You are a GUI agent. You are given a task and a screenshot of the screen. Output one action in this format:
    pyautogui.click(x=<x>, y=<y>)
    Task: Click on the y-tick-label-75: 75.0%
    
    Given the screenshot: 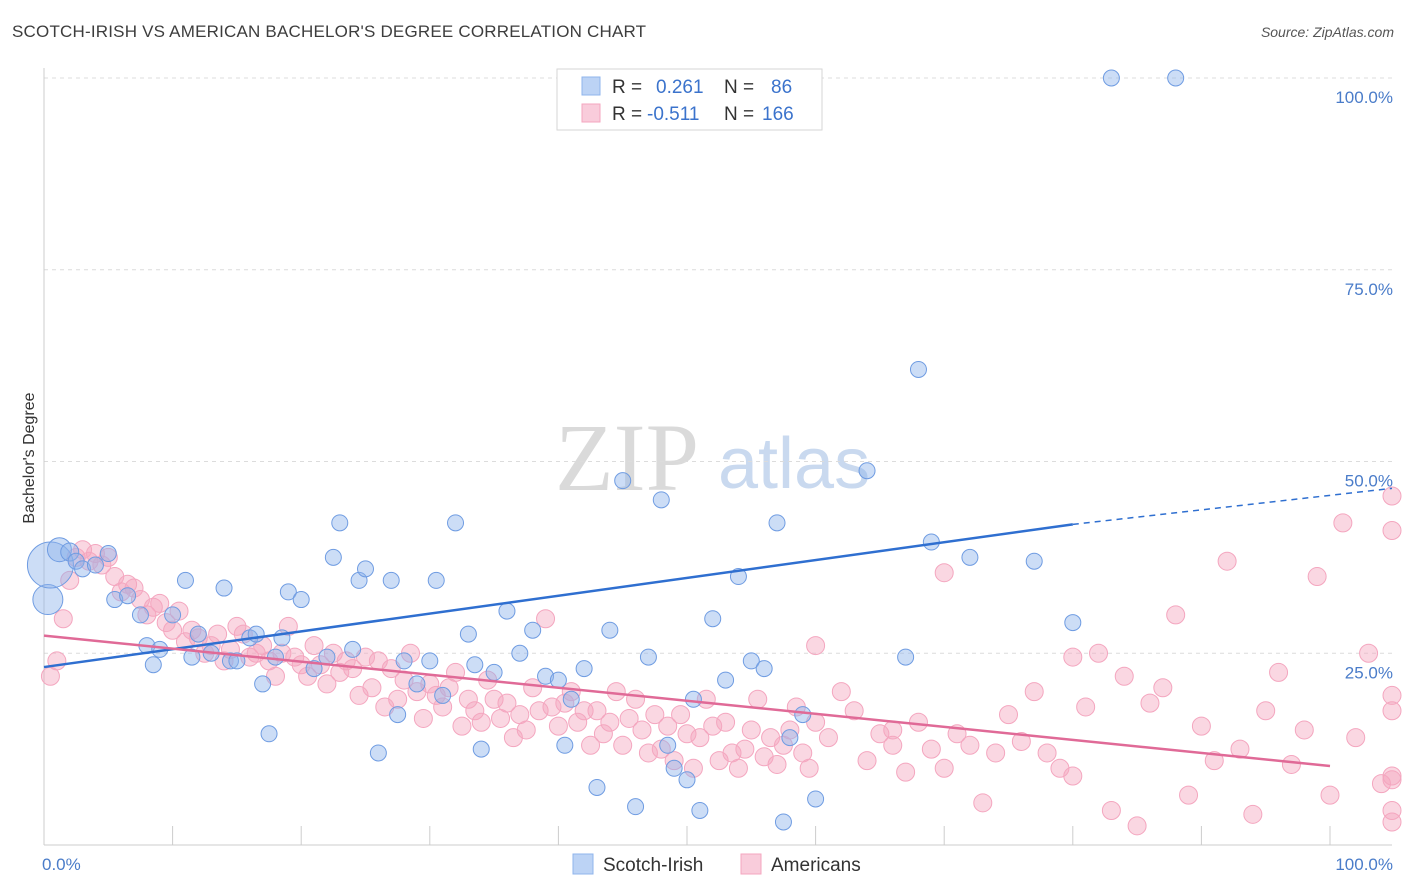 What is the action you would take?
    pyautogui.click(x=1369, y=289)
    